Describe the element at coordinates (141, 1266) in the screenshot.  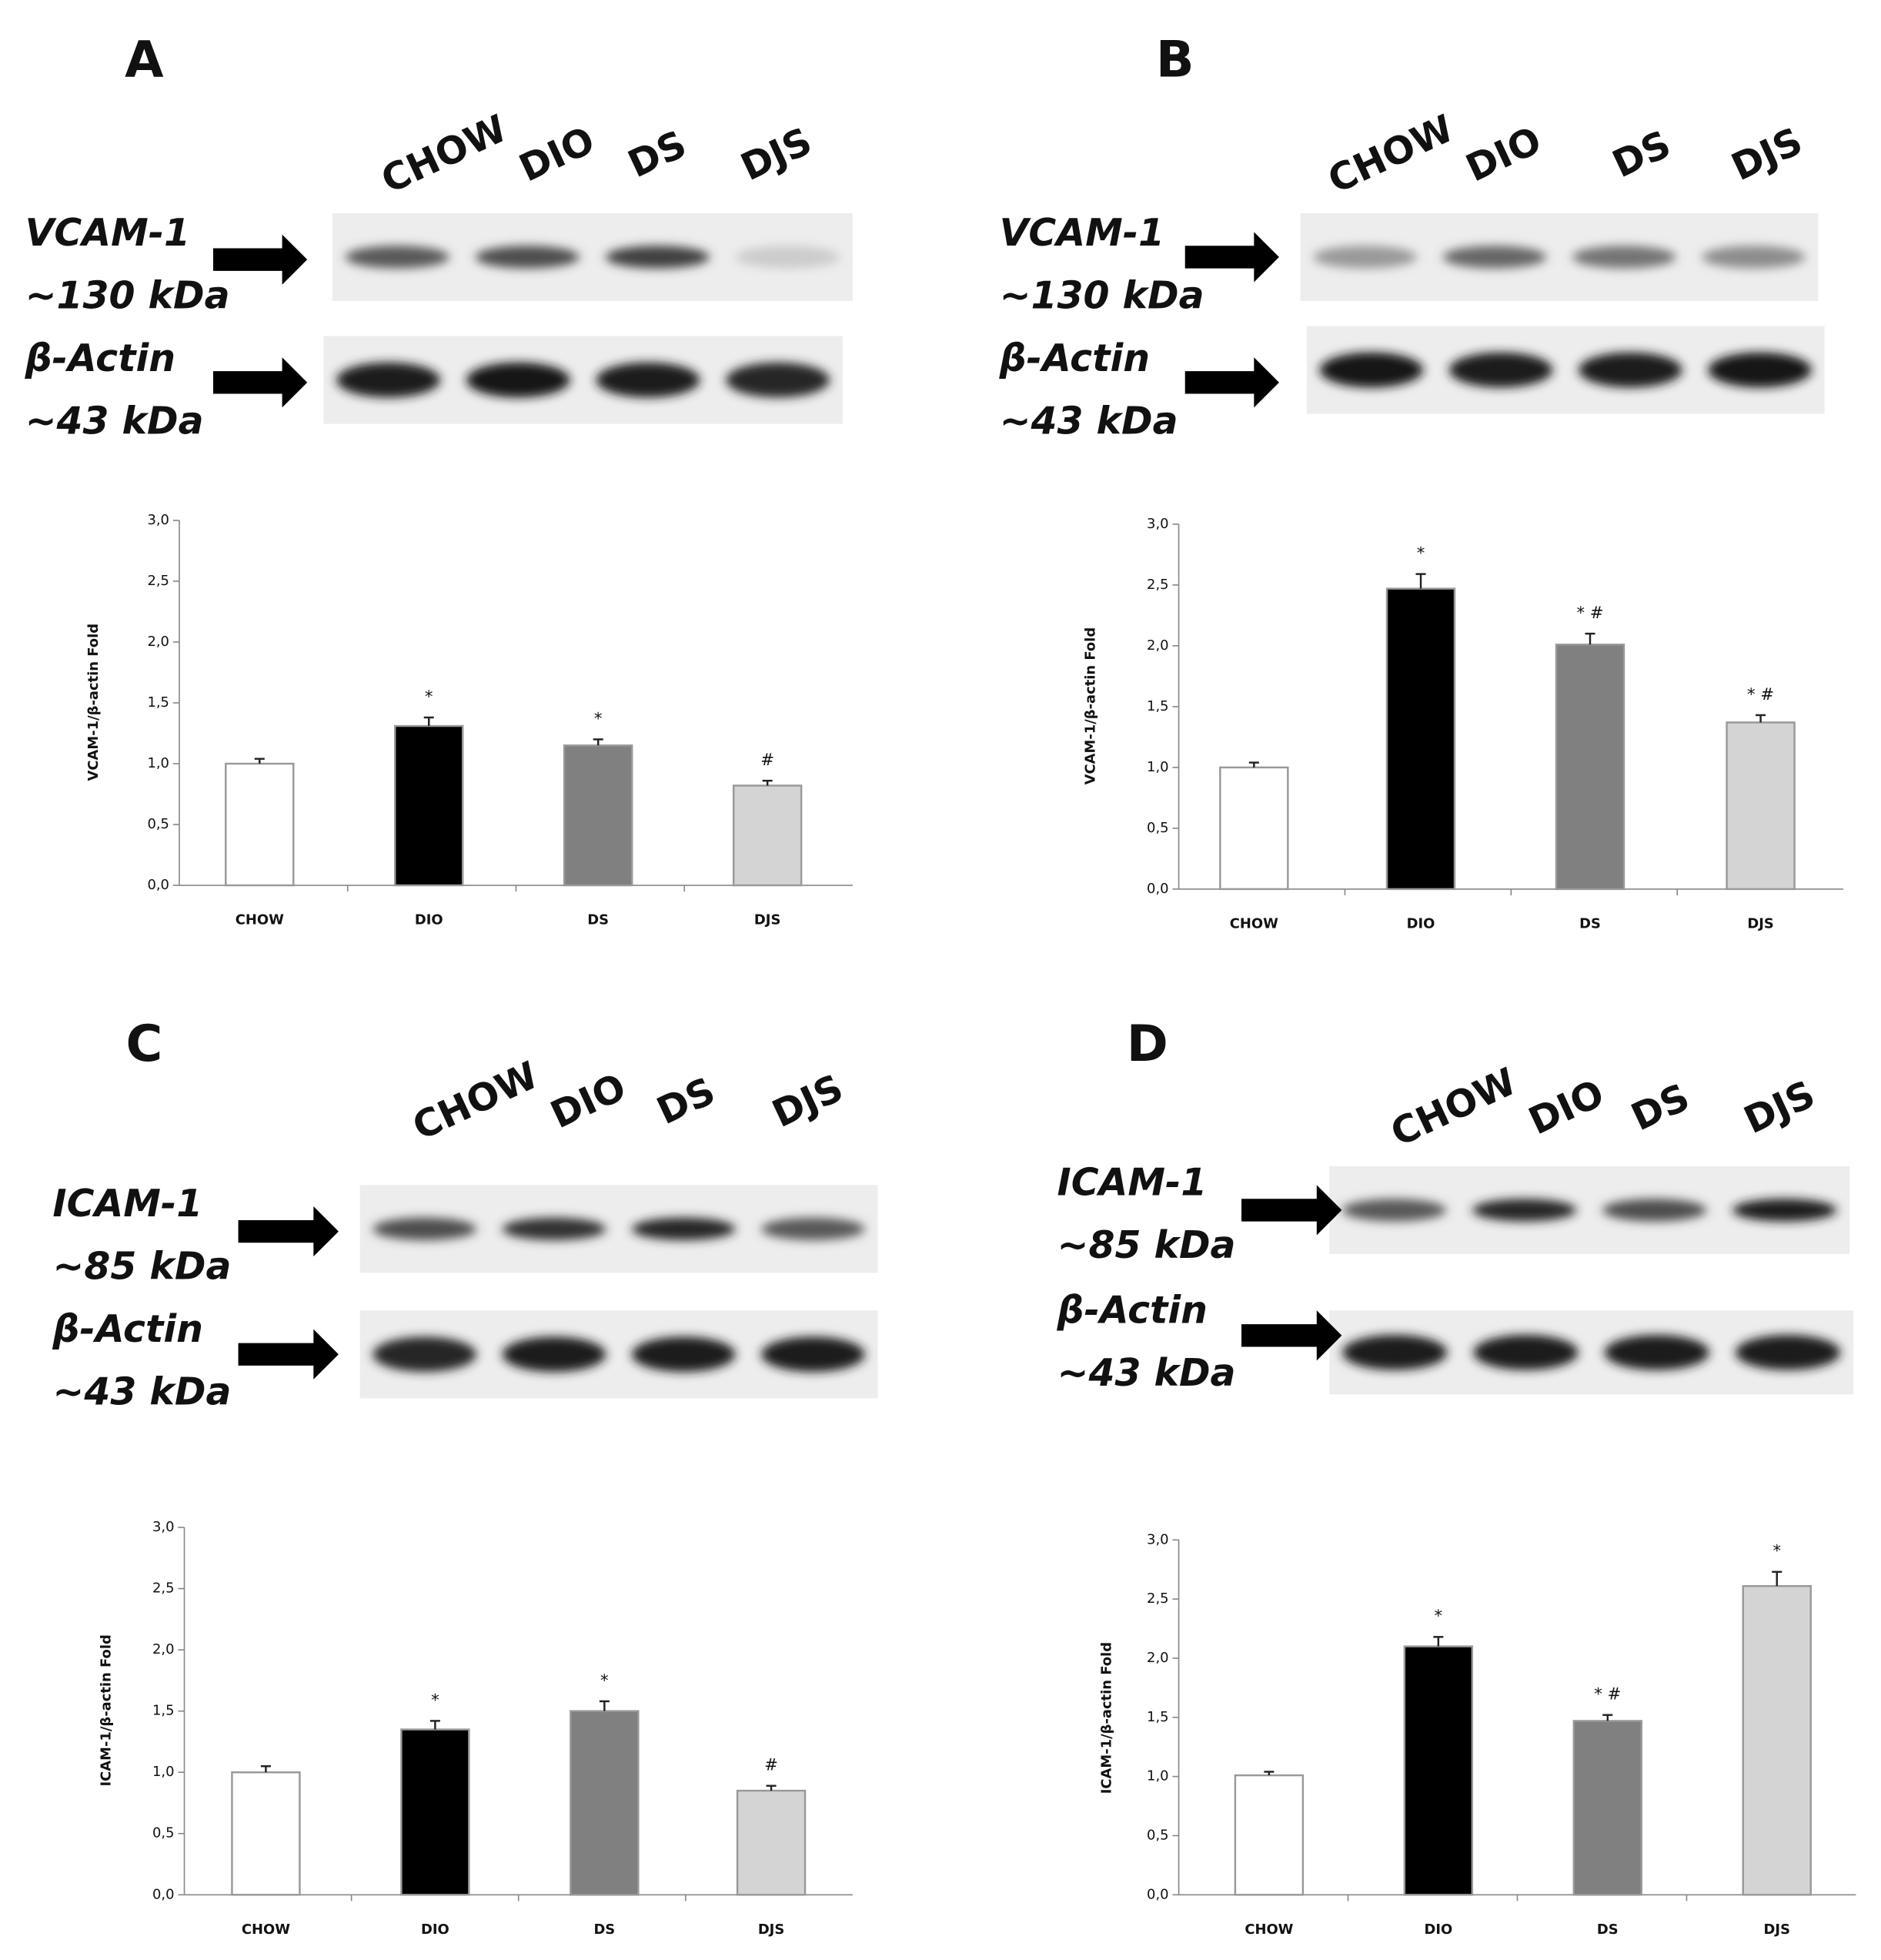
I see `size-label: ~85 kDa` at that location.